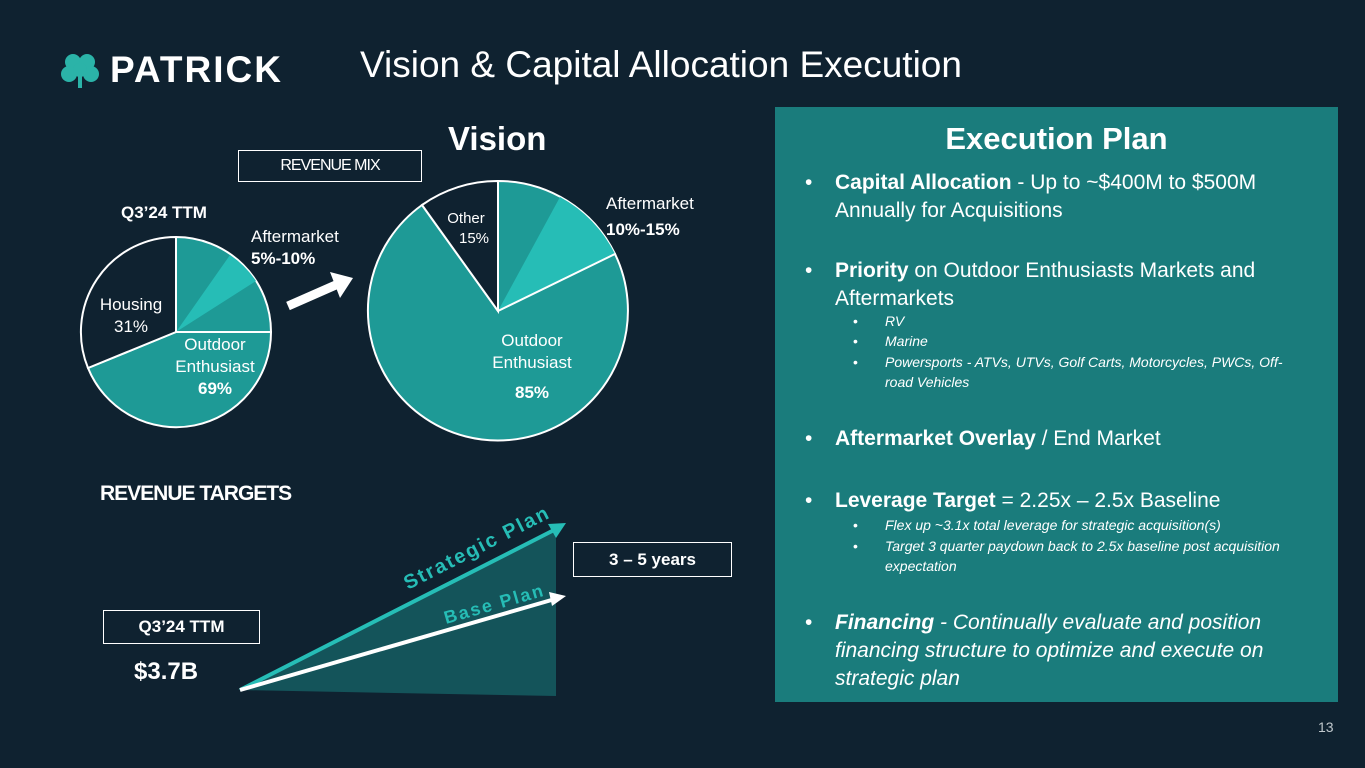 Image resolution: width=1365 pixels, height=768 pixels. I want to click on revenue-targets-graphic: Strategic Plan Base Plan, so click(402, 599).